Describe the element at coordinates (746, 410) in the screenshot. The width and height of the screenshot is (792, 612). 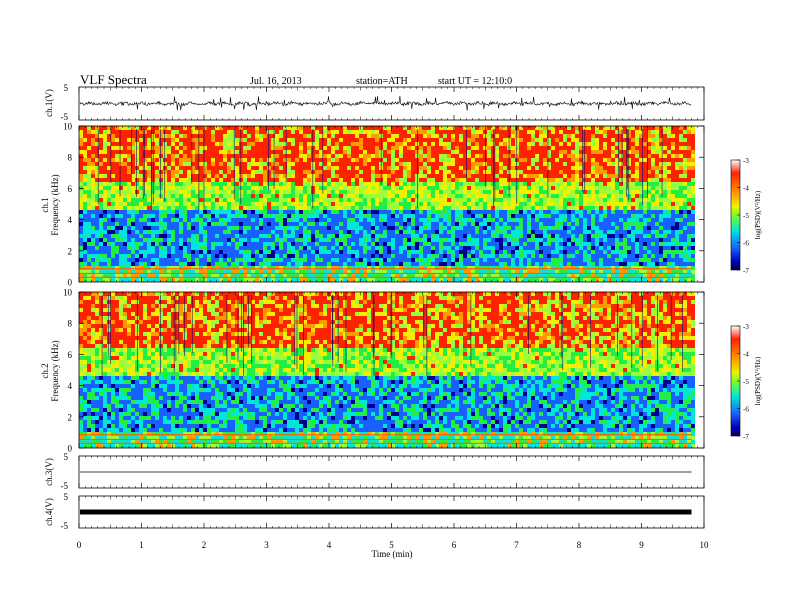
I see `ch2-colorbar-tick-label--6: -6` at that location.